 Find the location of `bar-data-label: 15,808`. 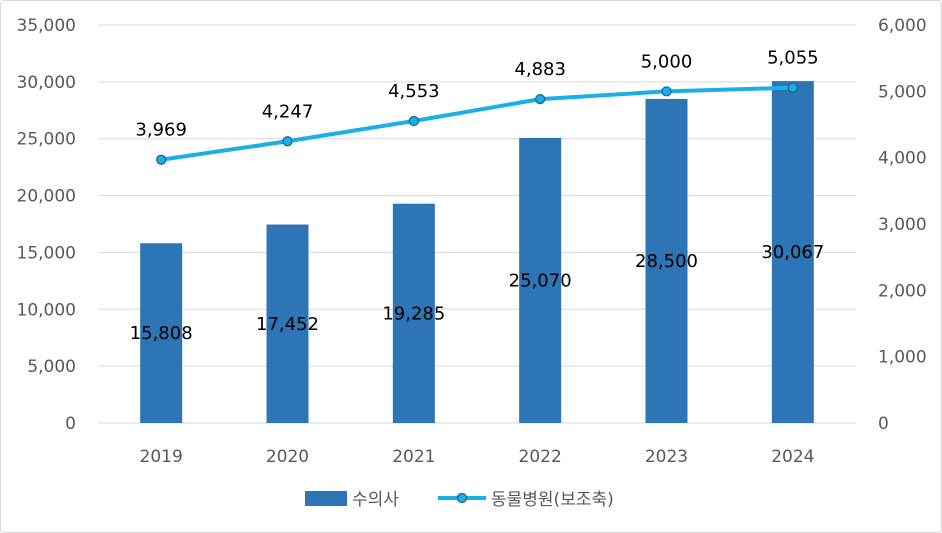

bar-data-label: 15,808 is located at coordinates (161, 333).